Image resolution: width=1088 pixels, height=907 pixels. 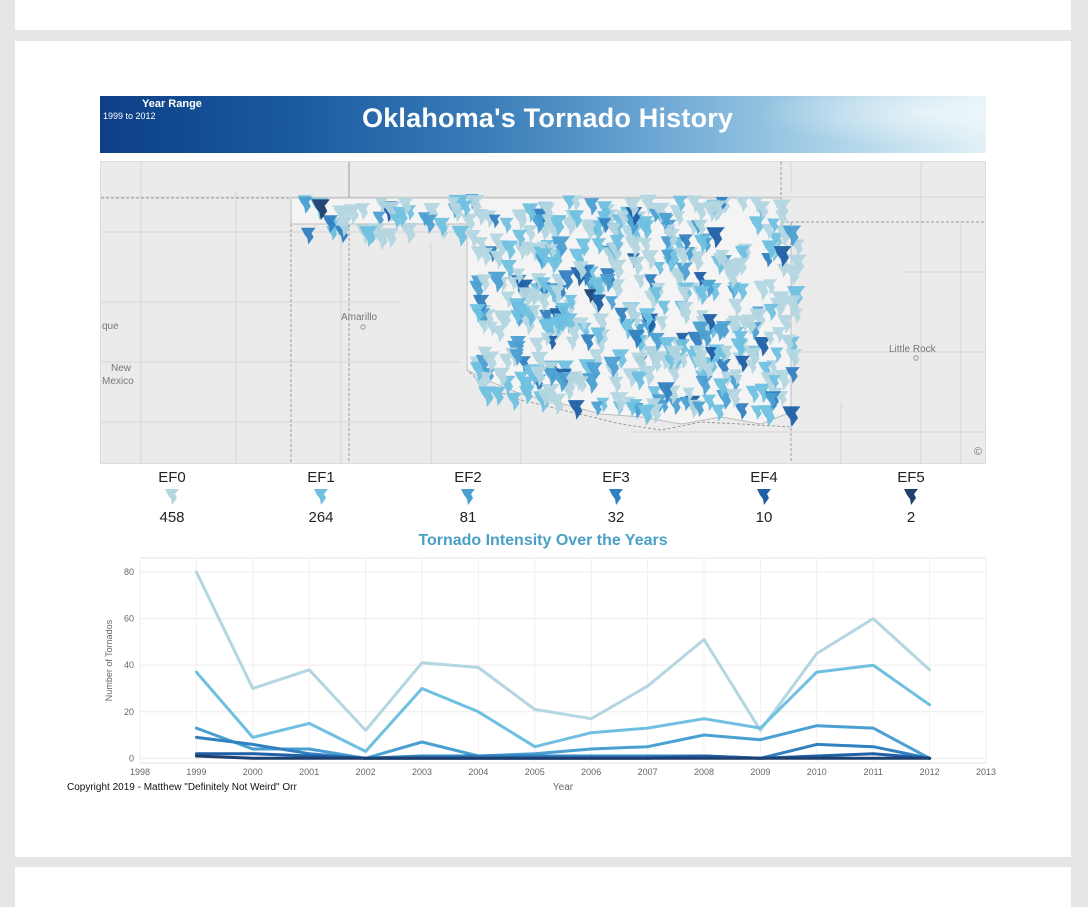 What do you see at coordinates (817, 772) in the screenshot?
I see `x-tick-label: 2010` at bounding box center [817, 772].